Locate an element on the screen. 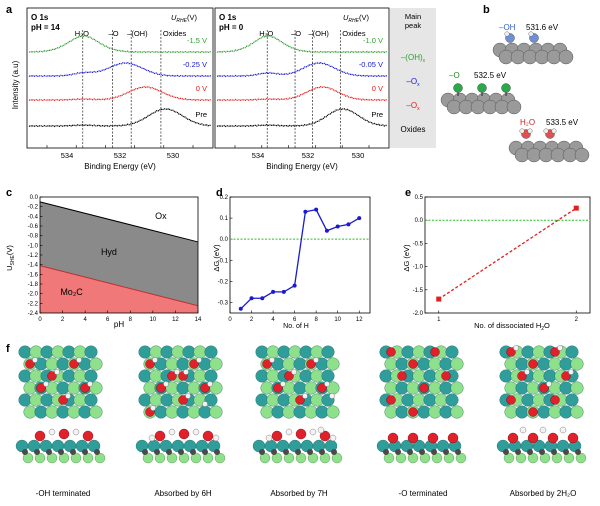  xps-left-trace is located at coordinates (119, 93).